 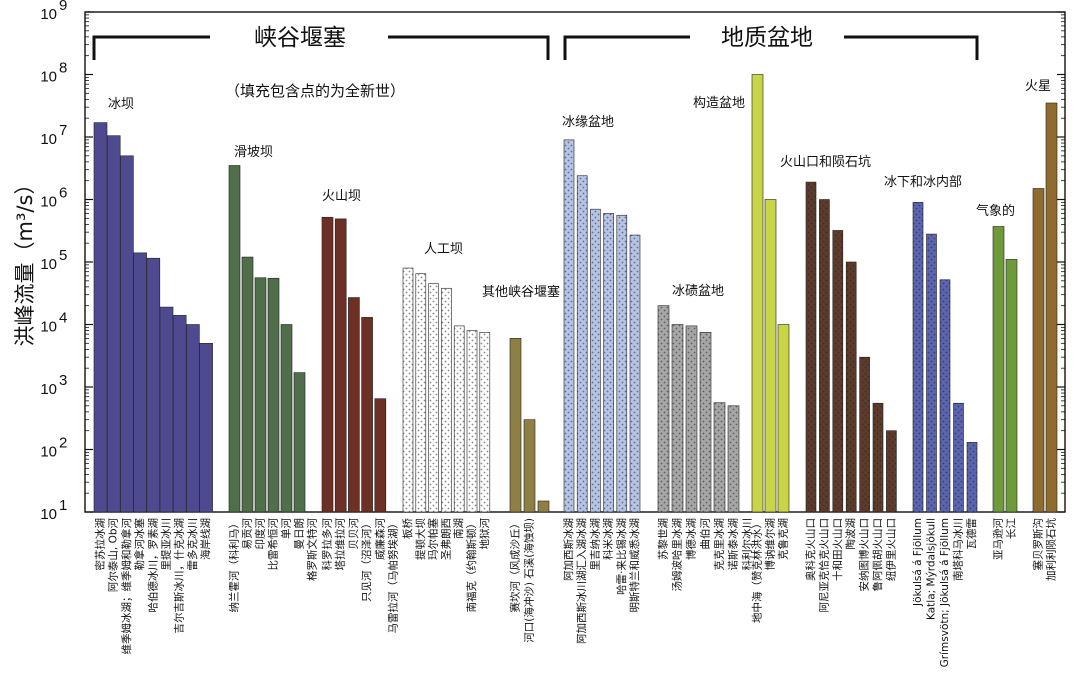 What do you see at coordinates (677, 555) in the screenshot?
I see `category-label: 汤姆波哈里冰湖` at bounding box center [677, 555].